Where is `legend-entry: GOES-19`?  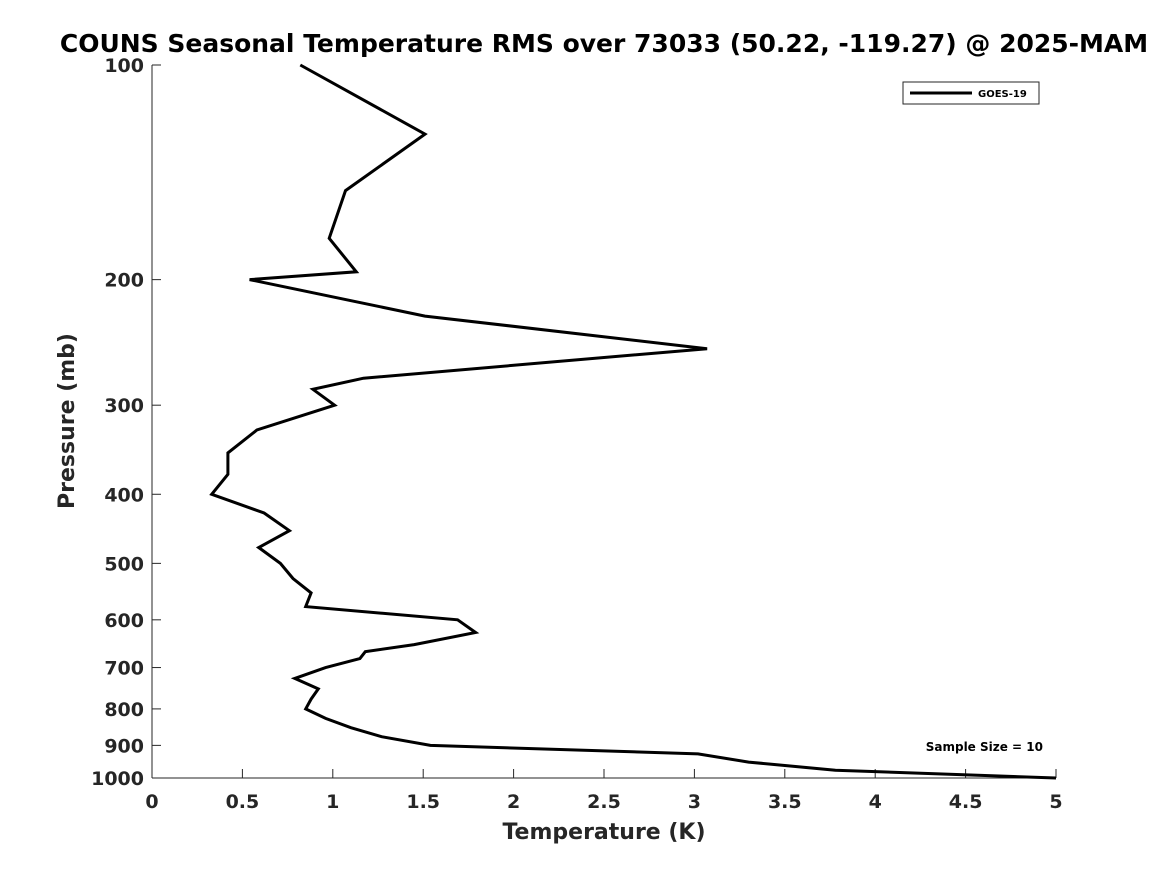 legend-entry: GOES-19 is located at coordinates (1002, 94).